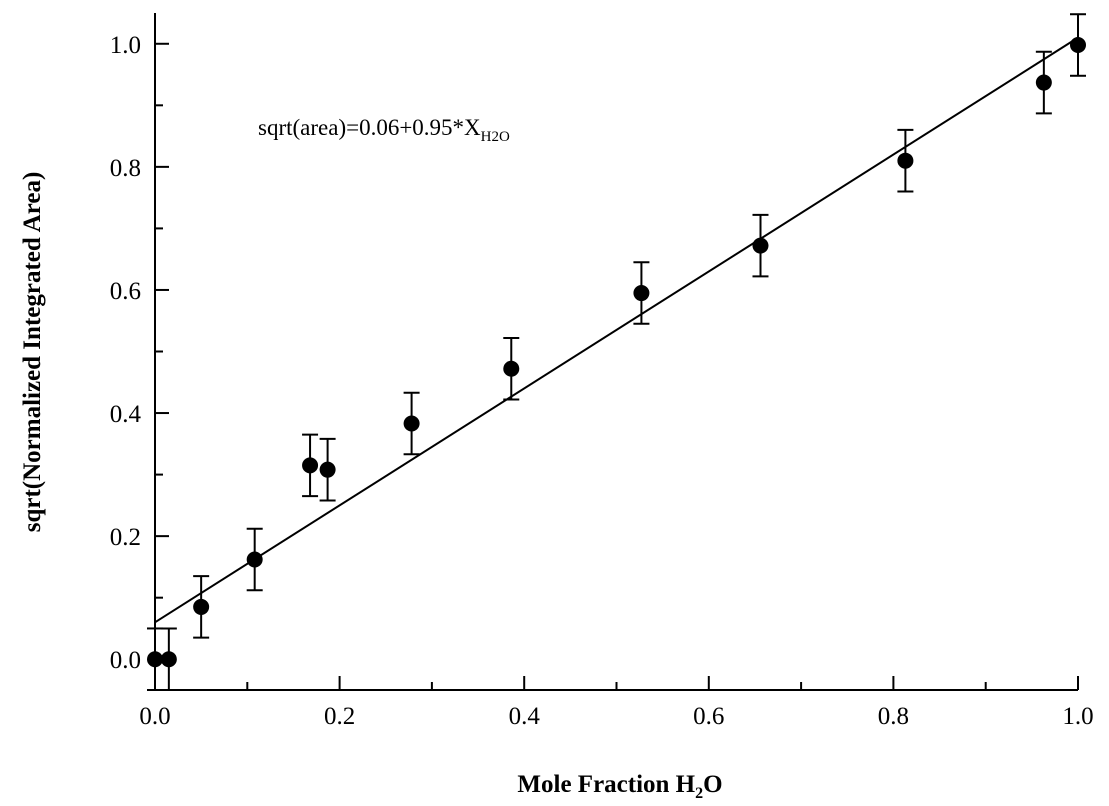 The width and height of the screenshot is (1109, 806). I want to click on x-tick-label: 0.2, so click(339, 716).